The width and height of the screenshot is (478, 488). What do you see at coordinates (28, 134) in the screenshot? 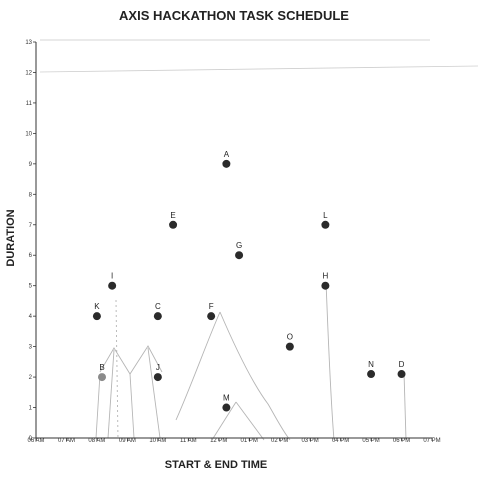
I see `y-tick-label: 10` at bounding box center [28, 134].